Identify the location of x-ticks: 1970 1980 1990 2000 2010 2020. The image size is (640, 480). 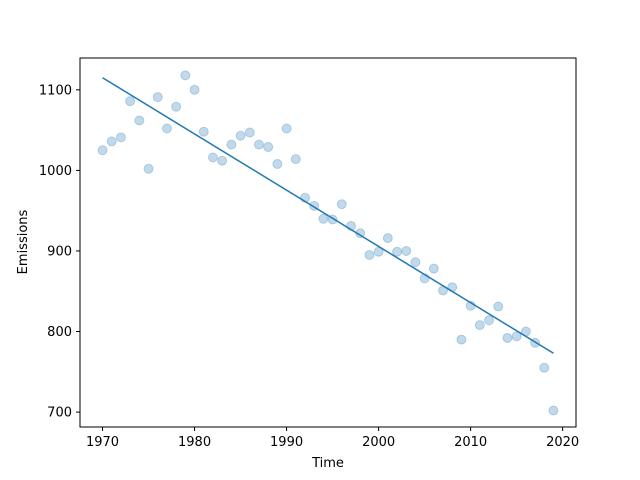
(332, 438).